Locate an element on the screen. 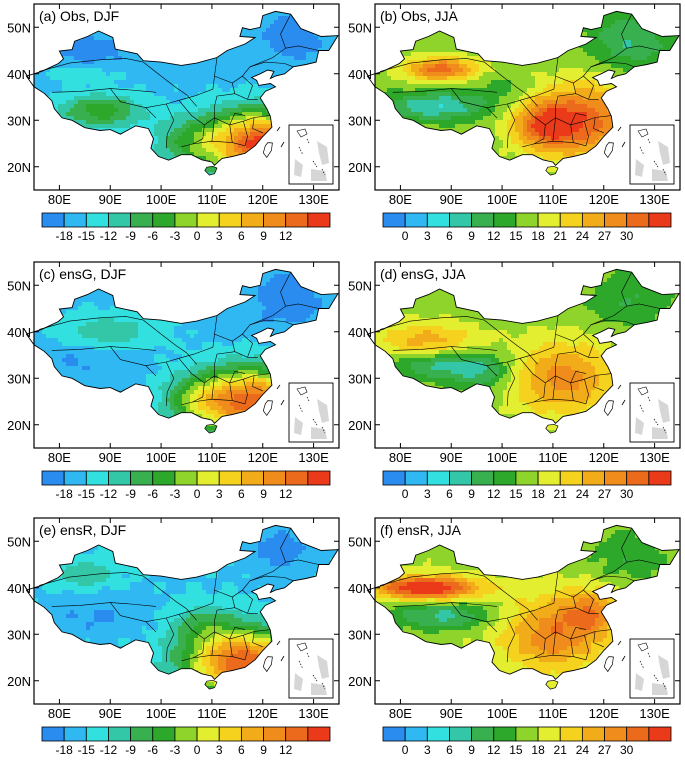 This screenshot has height=760, width=685. colorbar-tick-label: 24 is located at coordinates (583, 236).